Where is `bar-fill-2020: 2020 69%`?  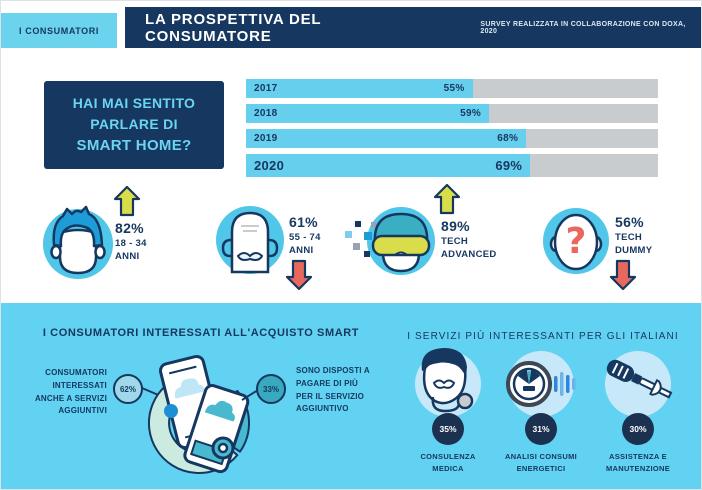 bar-fill-2020: 2020 69% is located at coordinates (388, 165).